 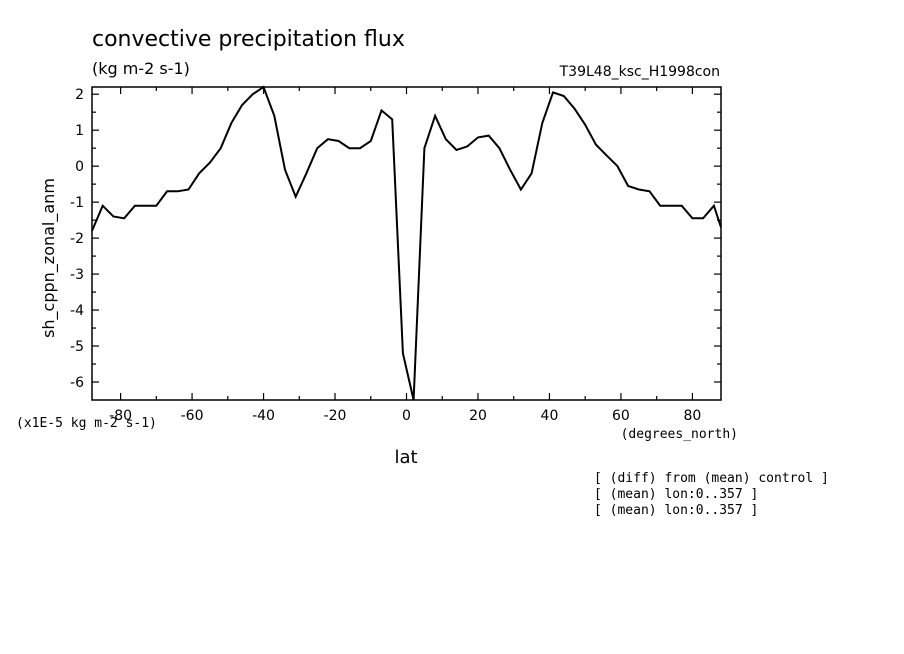 I want to click on y-tick-label: -5, so click(x=77, y=347).